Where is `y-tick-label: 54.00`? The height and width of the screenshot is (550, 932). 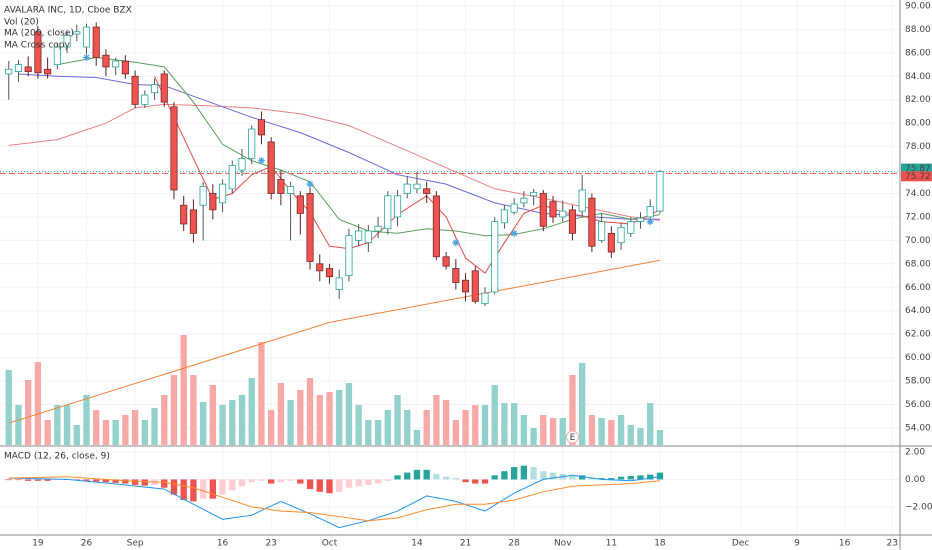 y-tick-label: 54.00 is located at coordinates (918, 428).